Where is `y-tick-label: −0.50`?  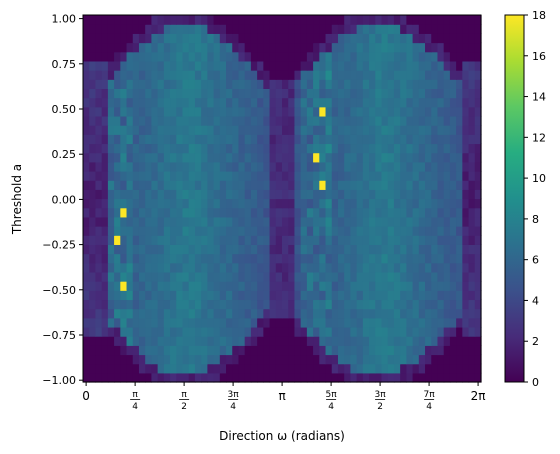
y-tick-label: −0.50 is located at coordinates (59, 290).